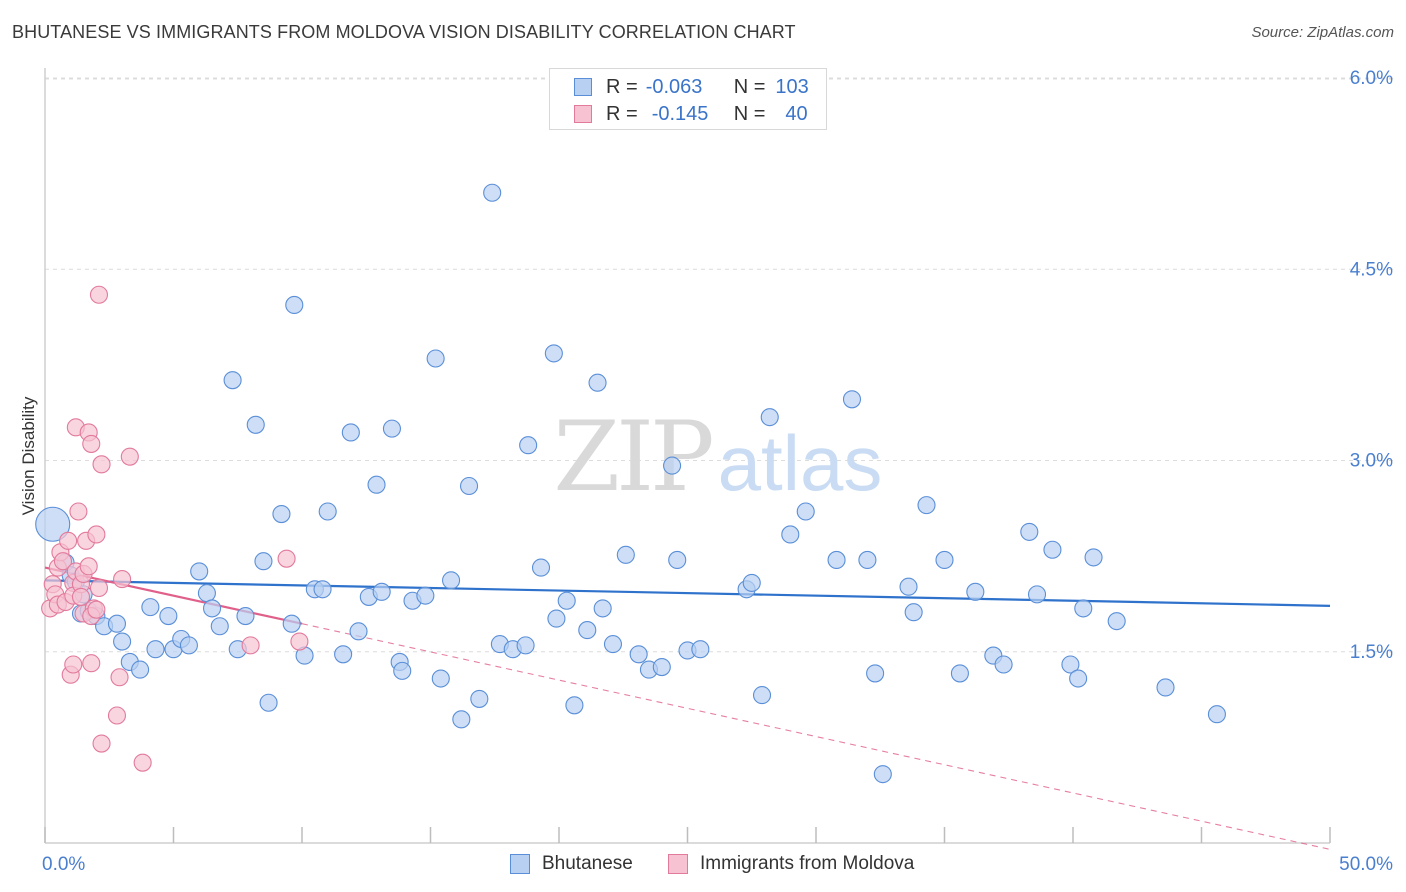  What do you see at coordinates (791, 864) in the screenshot?
I see `bottom-legend-moldova: Immigrants from Moldova` at bounding box center [791, 864].